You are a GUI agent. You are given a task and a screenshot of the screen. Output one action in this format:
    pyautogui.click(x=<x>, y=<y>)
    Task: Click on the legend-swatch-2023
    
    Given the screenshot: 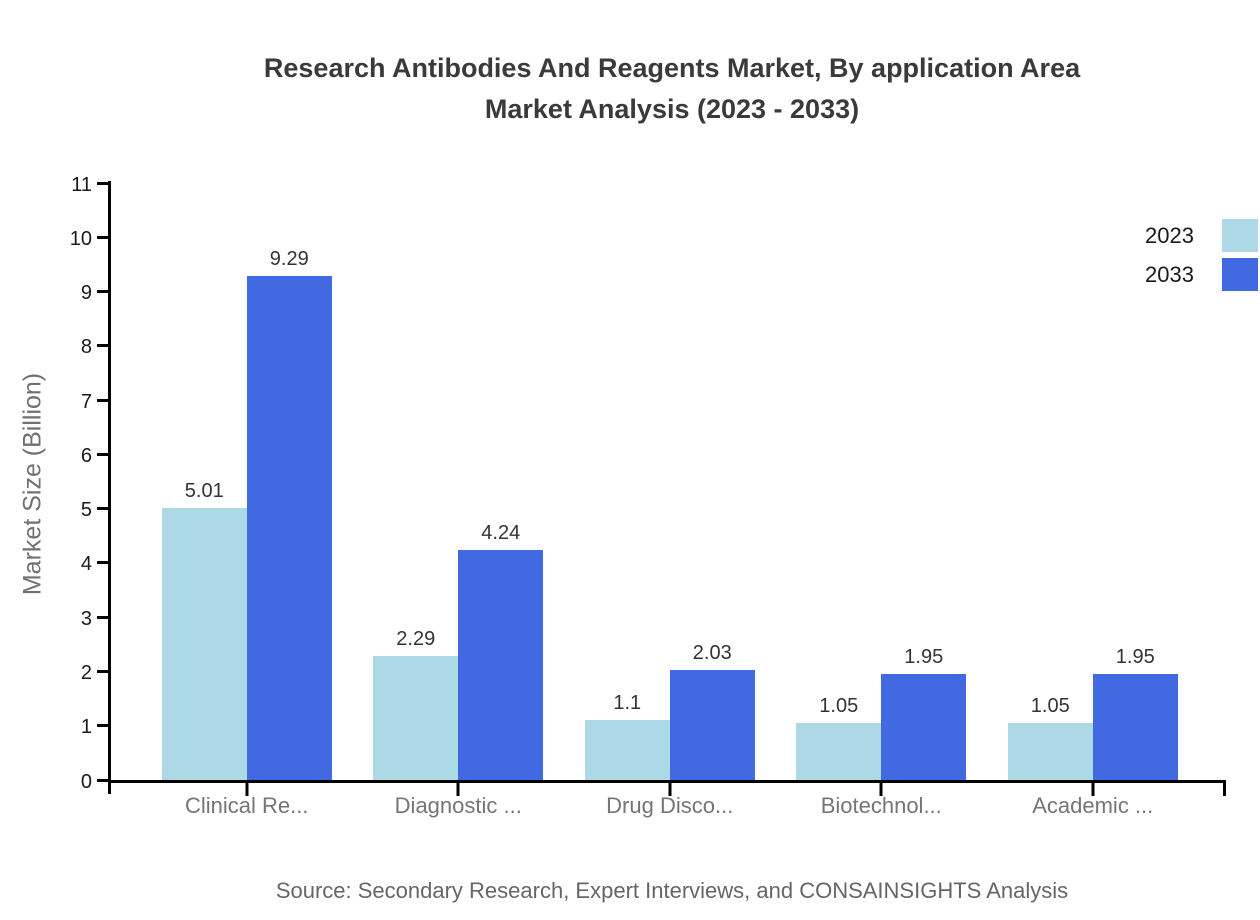 What is the action you would take?
    pyautogui.click(x=1240, y=235)
    